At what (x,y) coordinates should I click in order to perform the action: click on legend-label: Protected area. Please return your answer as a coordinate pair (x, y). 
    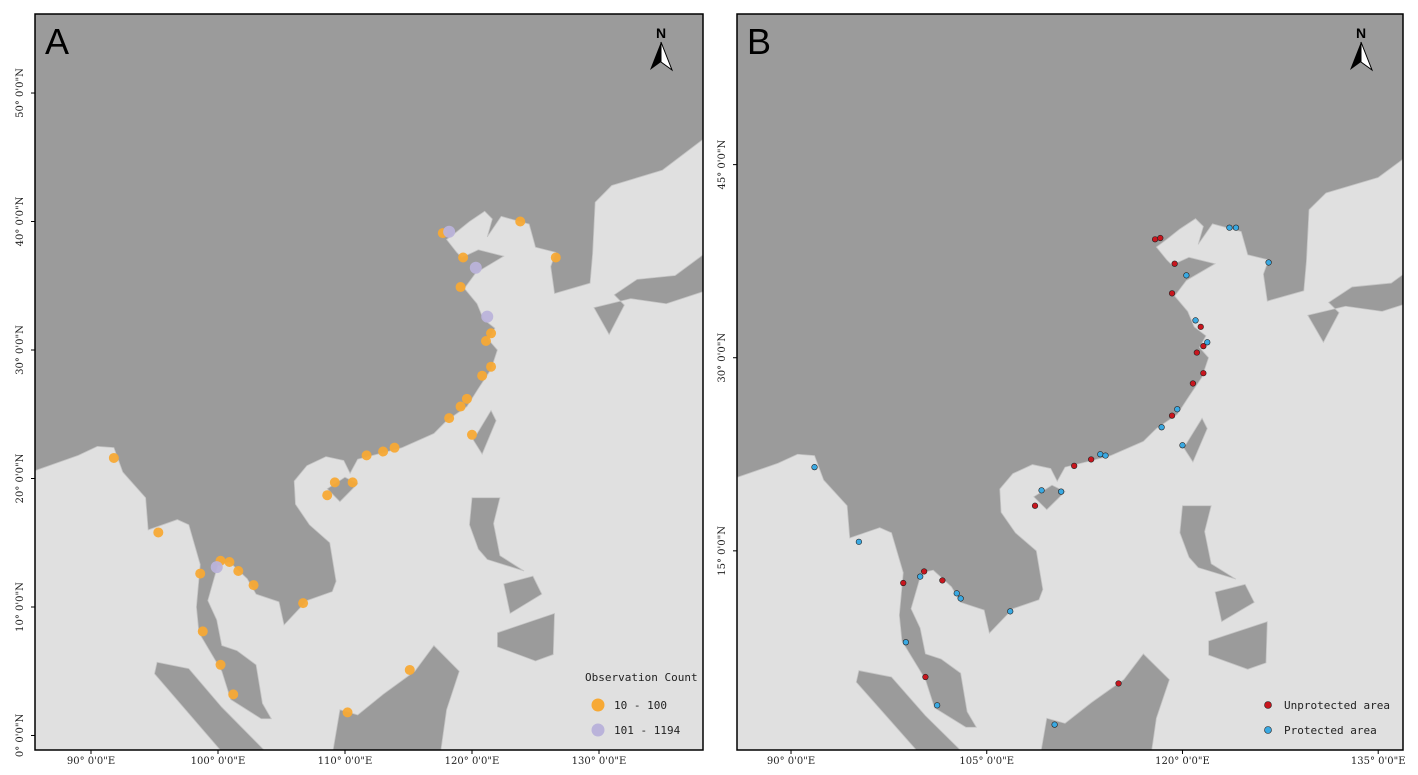
    Looking at the image, I should click on (1330, 730).